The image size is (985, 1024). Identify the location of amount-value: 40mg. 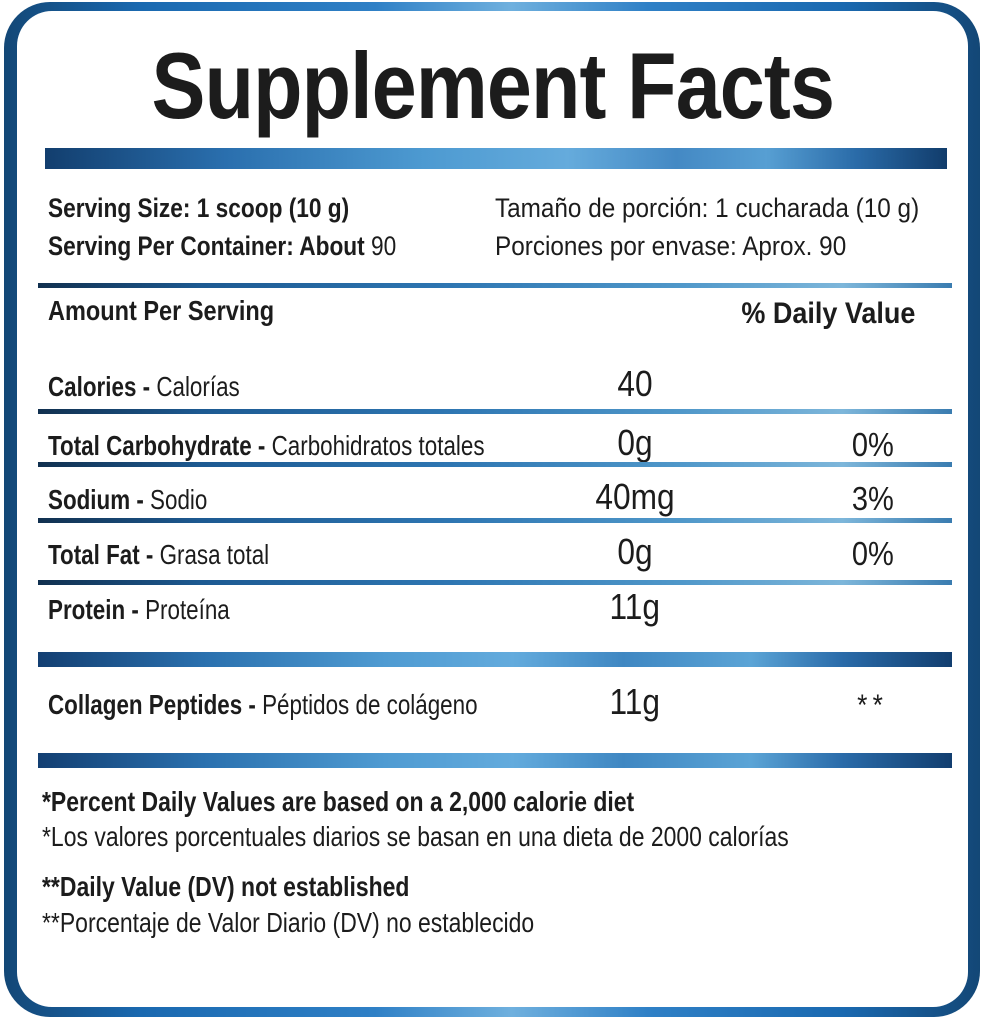
(635, 496).